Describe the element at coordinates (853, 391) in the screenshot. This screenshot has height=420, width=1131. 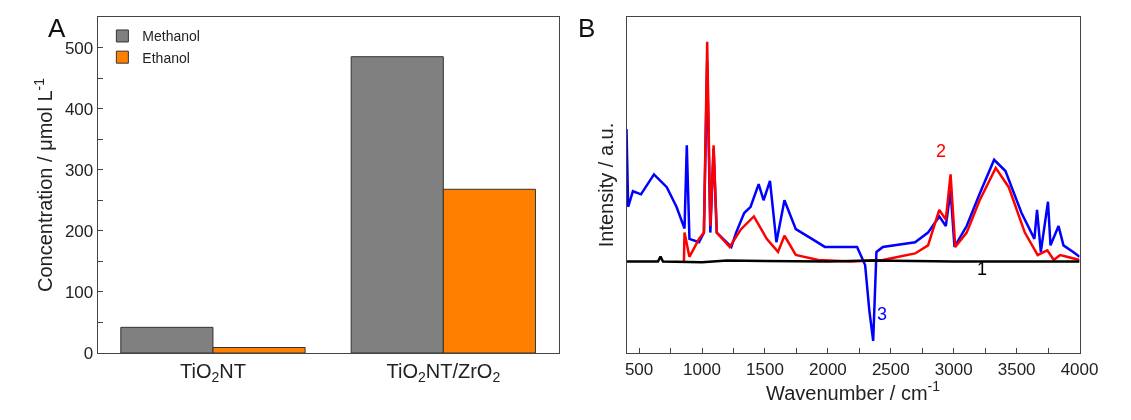
I see `x-axis-title: Wavenumber / cm$^{-1}$` at that location.